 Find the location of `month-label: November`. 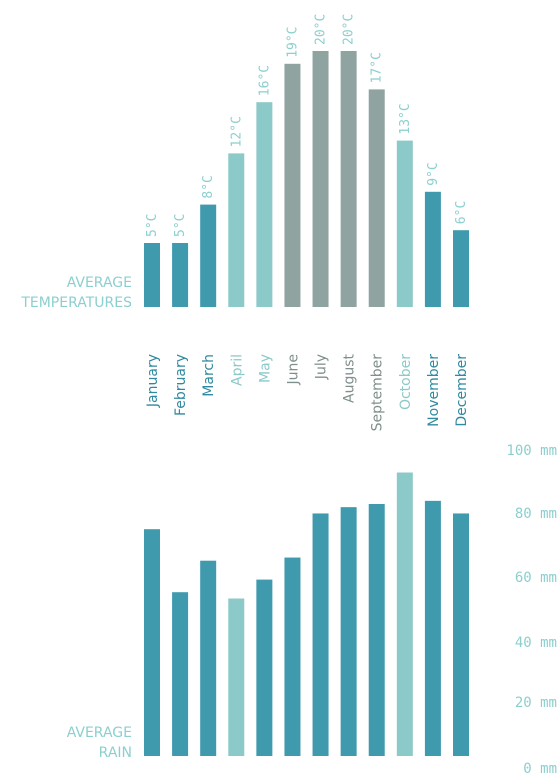

month-label: November is located at coordinates (434, 390).